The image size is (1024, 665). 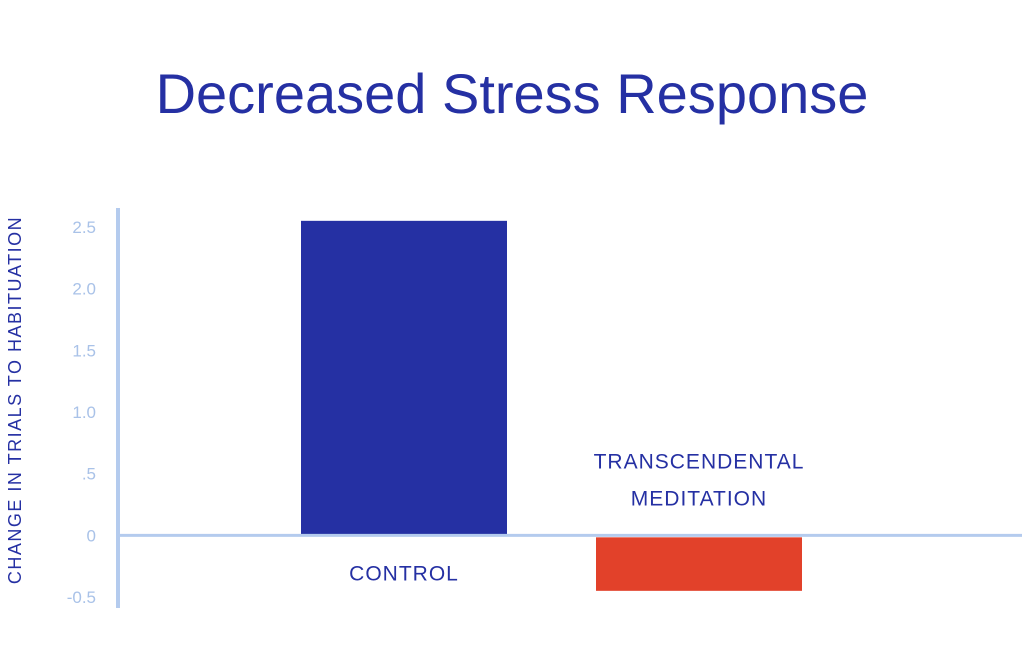 What do you see at coordinates (91, 535) in the screenshot?
I see `y-tick-label: 0` at bounding box center [91, 535].